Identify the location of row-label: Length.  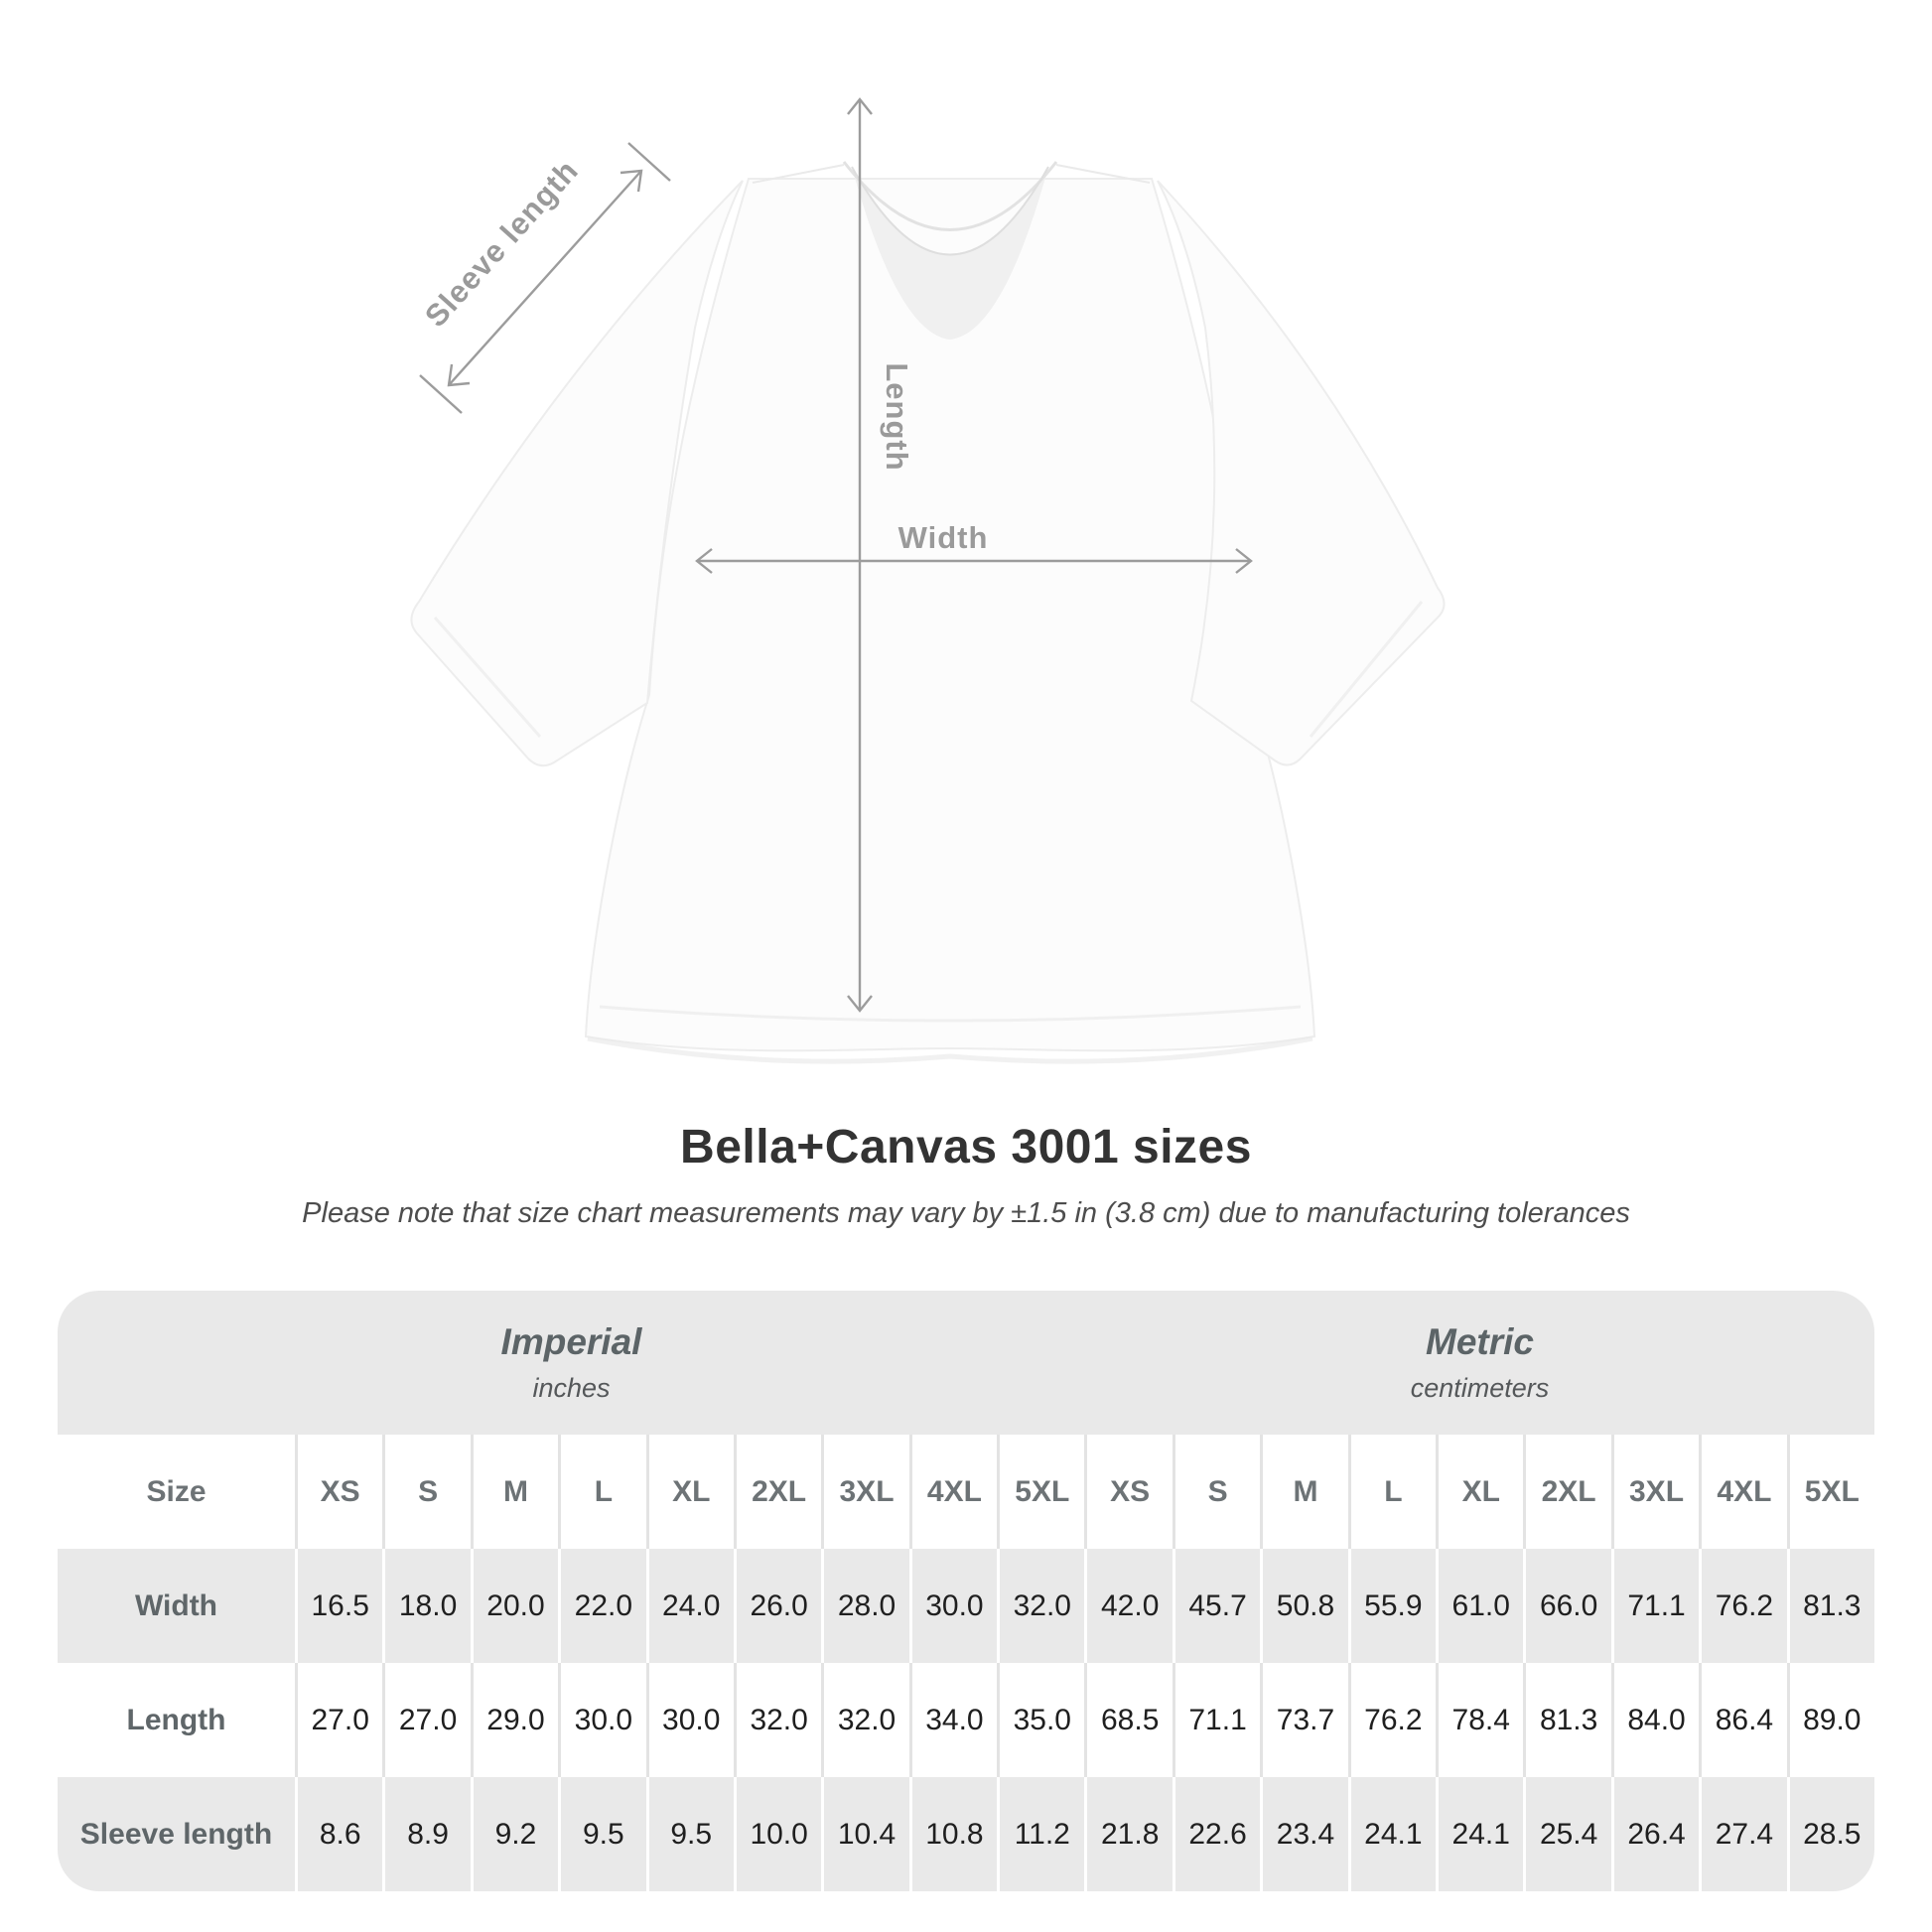
(176, 1719).